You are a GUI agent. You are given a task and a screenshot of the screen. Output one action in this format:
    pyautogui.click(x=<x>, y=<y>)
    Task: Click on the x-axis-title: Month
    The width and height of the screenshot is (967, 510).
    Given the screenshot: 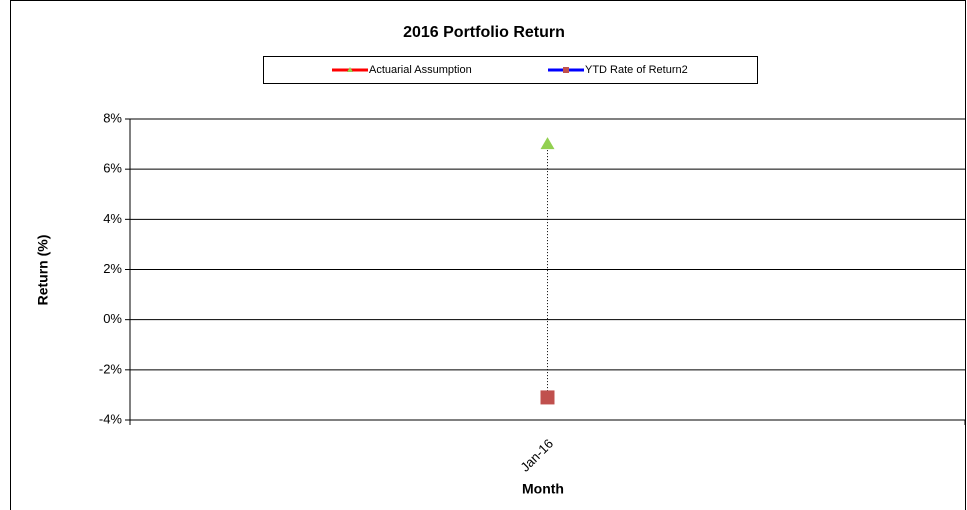 What is the action you would take?
    pyautogui.click(x=543, y=489)
    